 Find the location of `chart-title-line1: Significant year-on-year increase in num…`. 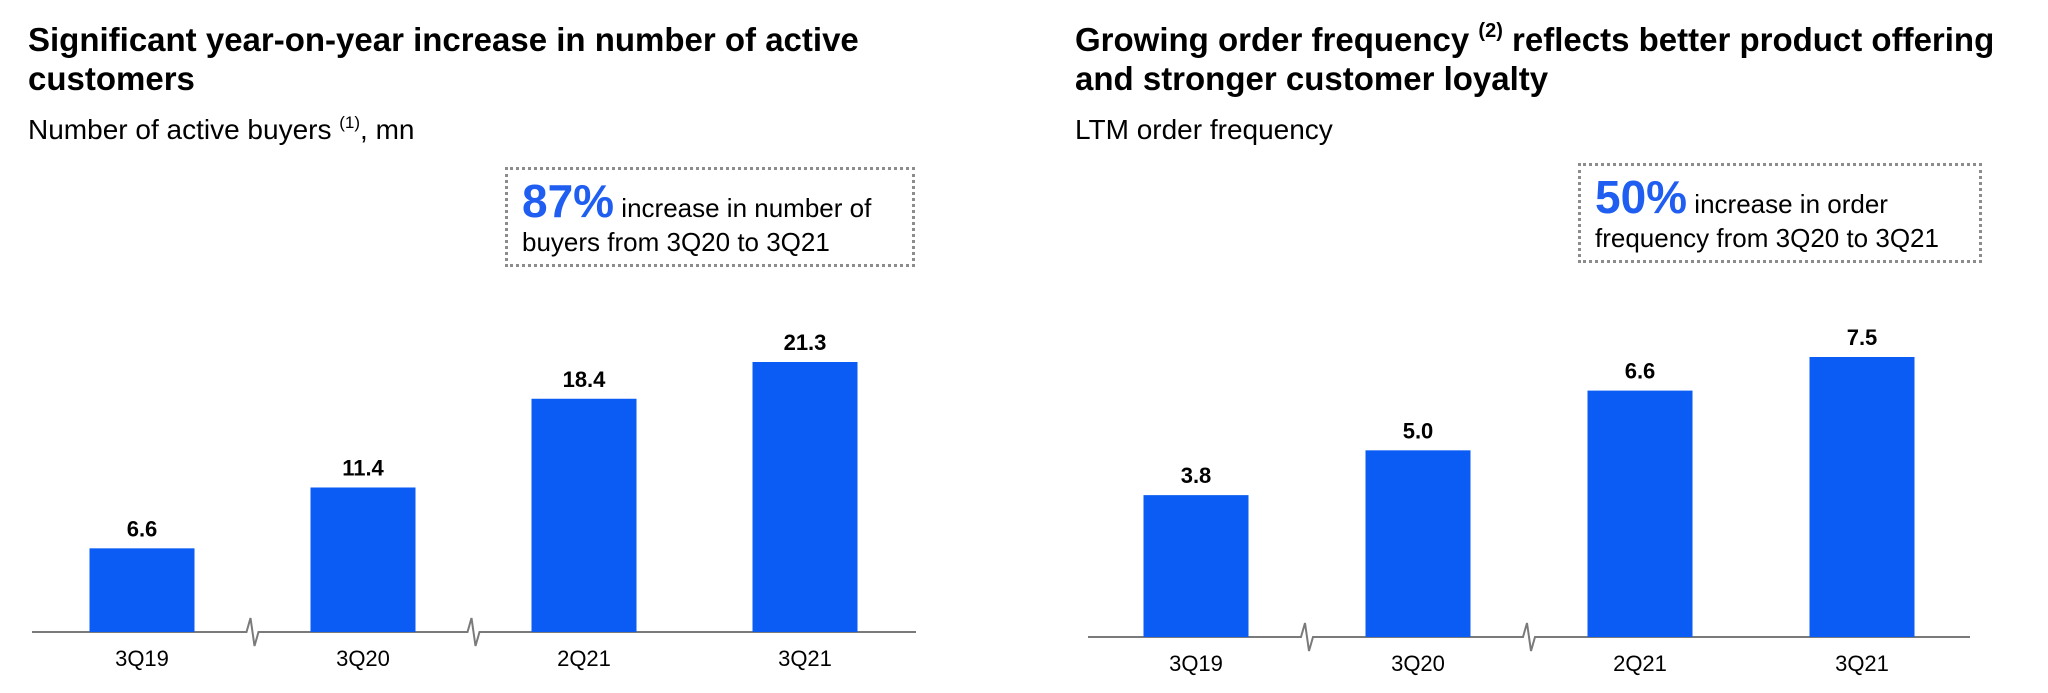

chart-title-line1: Significant year-on-year increase in num… is located at coordinates (443, 39).